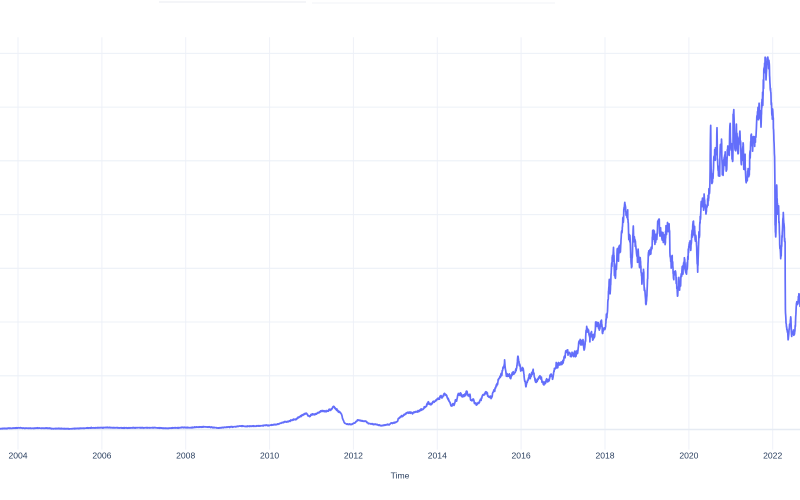 The height and width of the screenshot is (500, 800). I want to click on svg-text: 2012, so click(353, 455).